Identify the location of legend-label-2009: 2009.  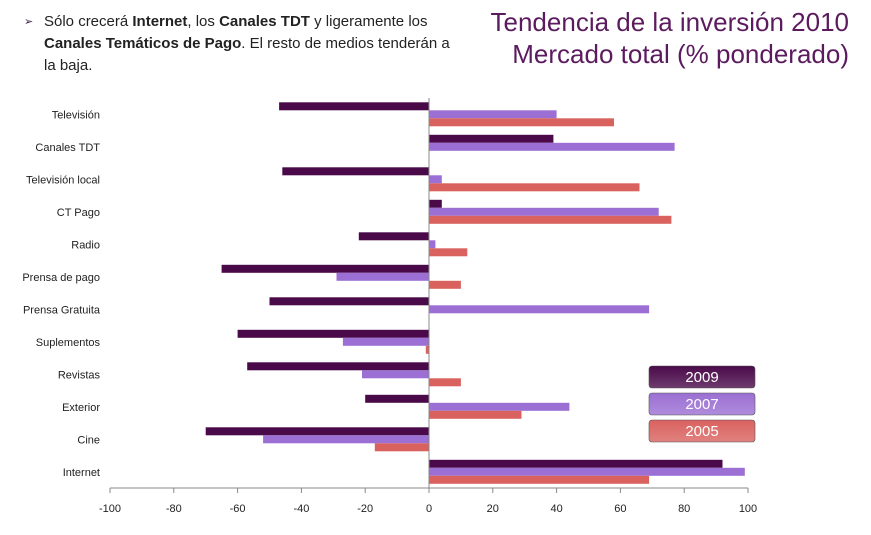
(701, 377).